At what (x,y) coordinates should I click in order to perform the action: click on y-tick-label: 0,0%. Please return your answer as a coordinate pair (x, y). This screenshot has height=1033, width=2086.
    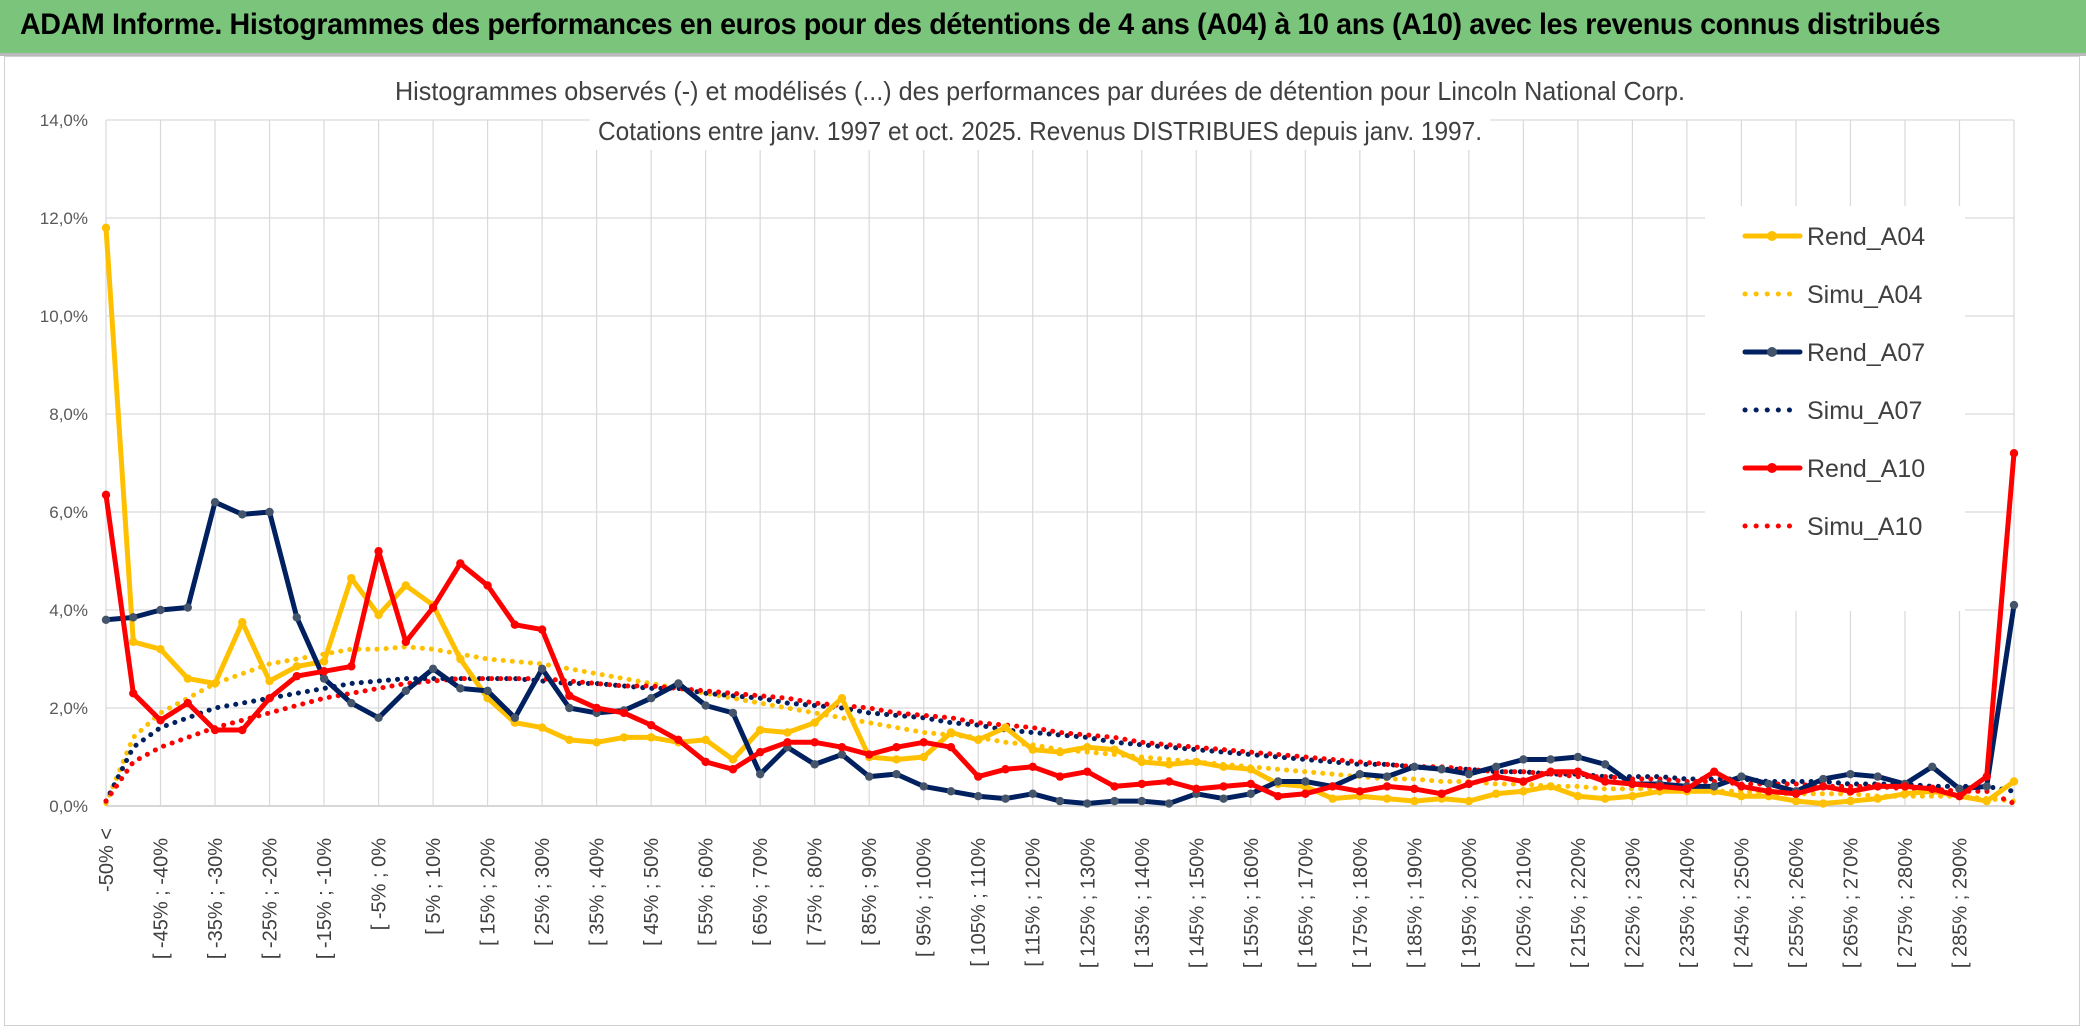
    Looking at the image, I should click on (68, 806).